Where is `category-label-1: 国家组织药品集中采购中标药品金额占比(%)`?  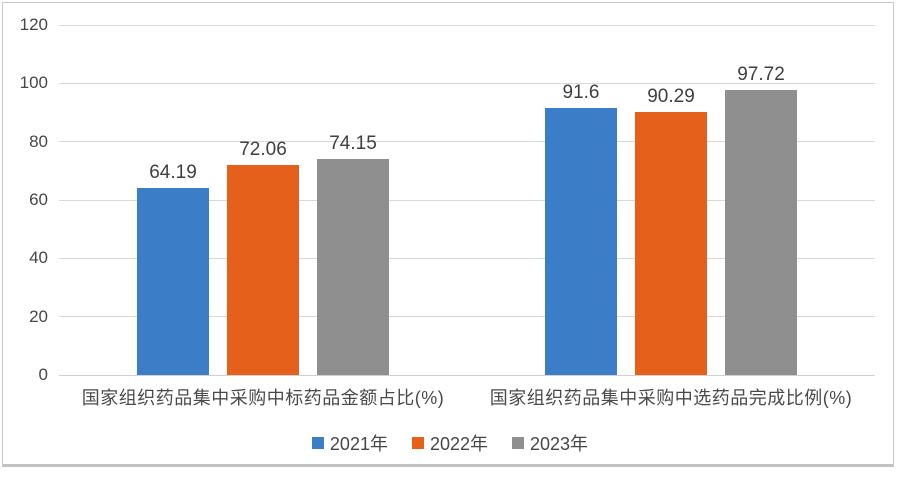 category-label-1: 国家组织药品集中采购中标药品金额占比(%) is located at coordinates (263, 398).